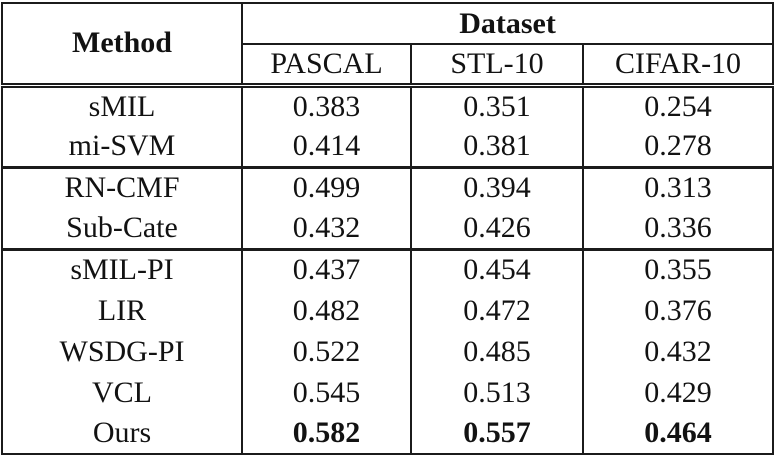  What do you see at coordinates (508, 24) in the screenshot?
I see `dataset-group-header: Dataset` at bounding box center [508, 24].